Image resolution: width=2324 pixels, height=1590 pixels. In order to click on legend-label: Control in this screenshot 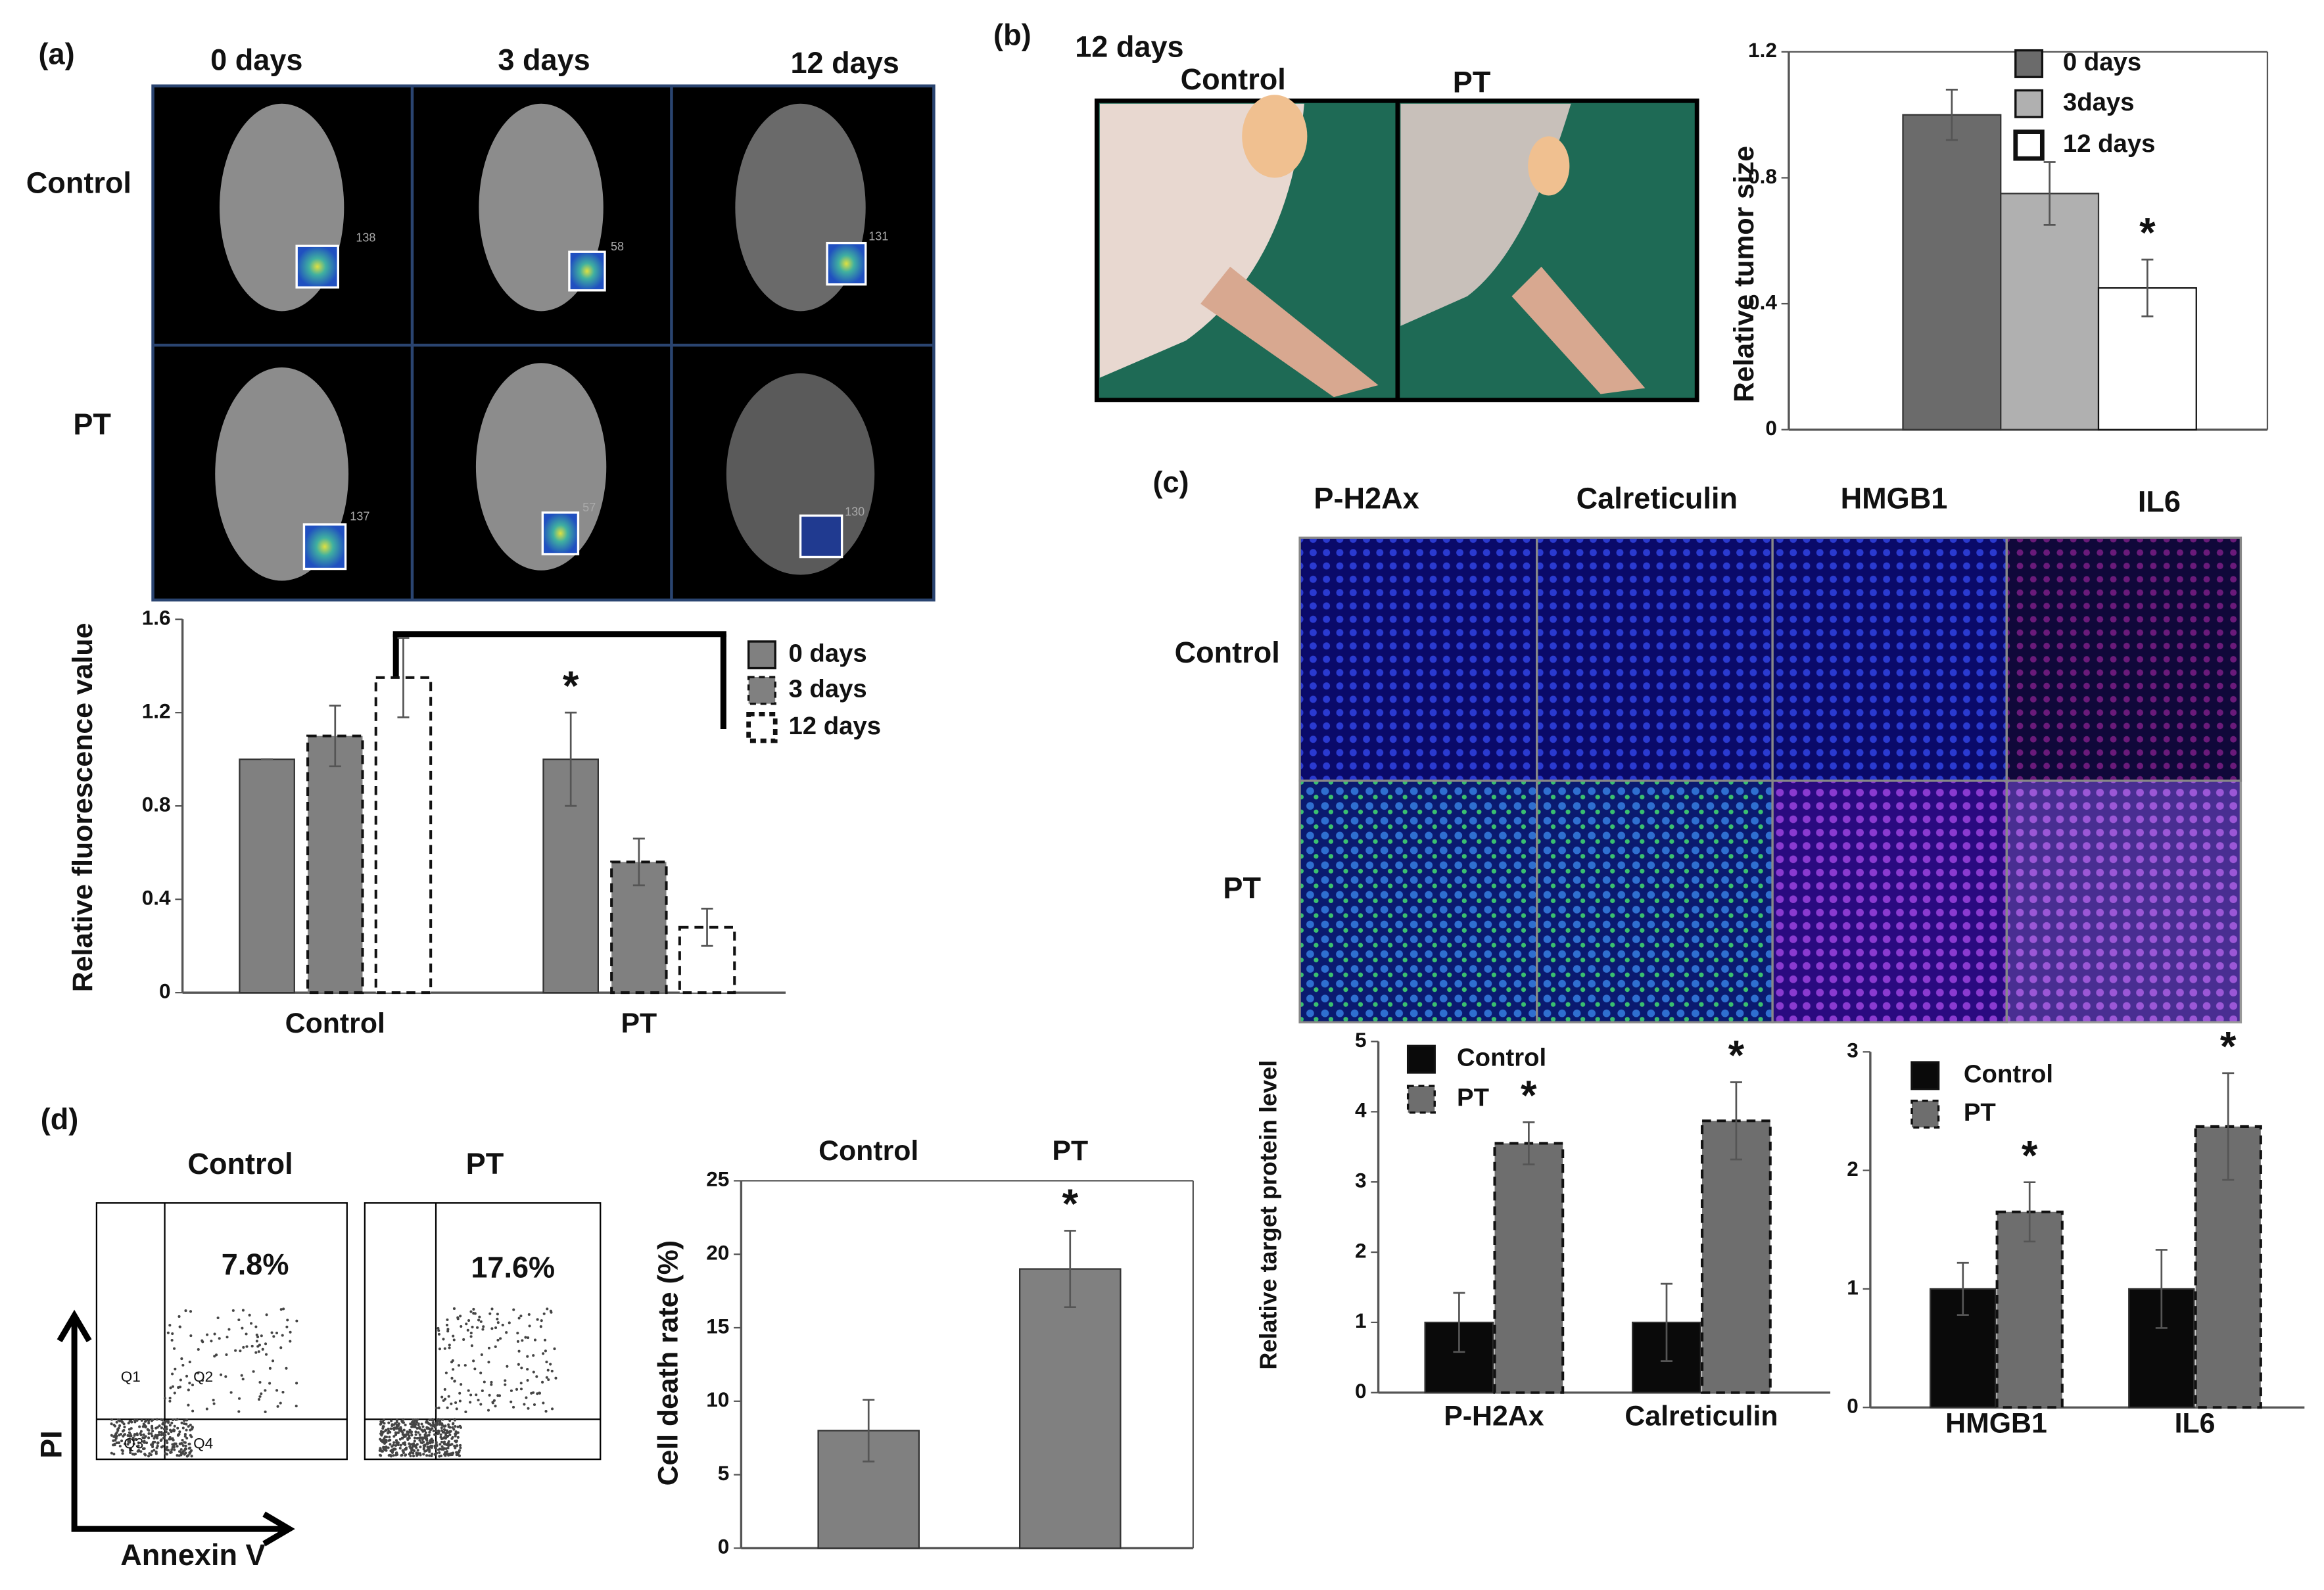, I will do `click(1501, 1058)`.